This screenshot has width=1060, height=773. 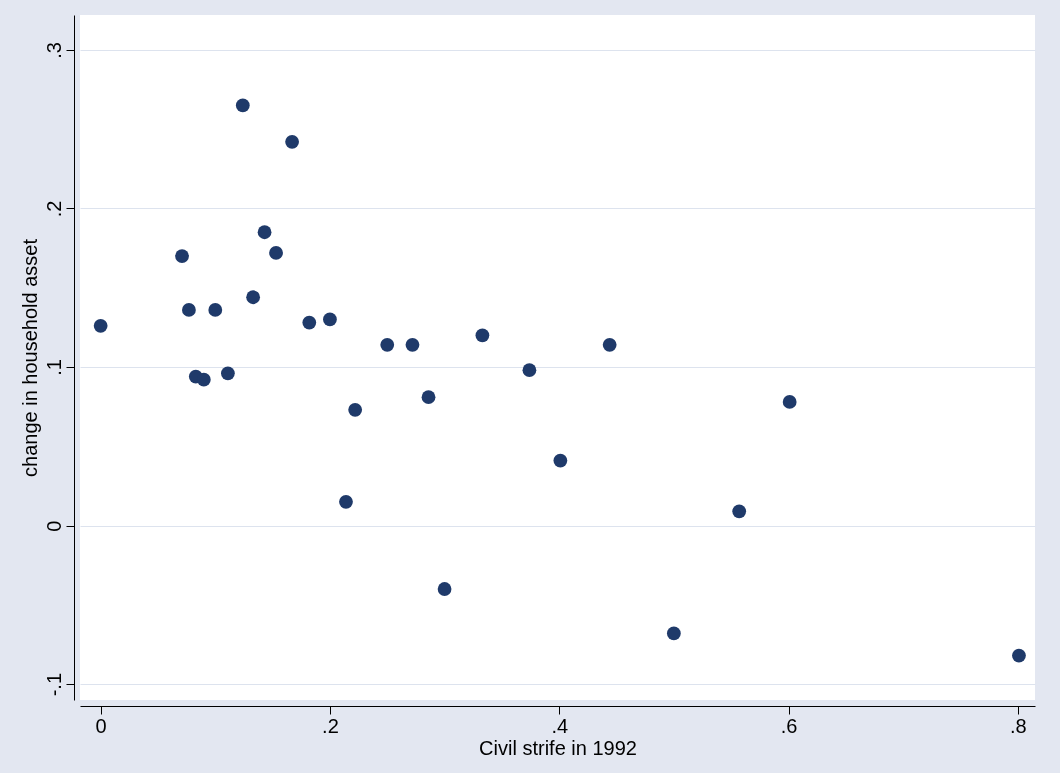 I want to click on y-tick-label: -.1, so click(x=53, y=684).